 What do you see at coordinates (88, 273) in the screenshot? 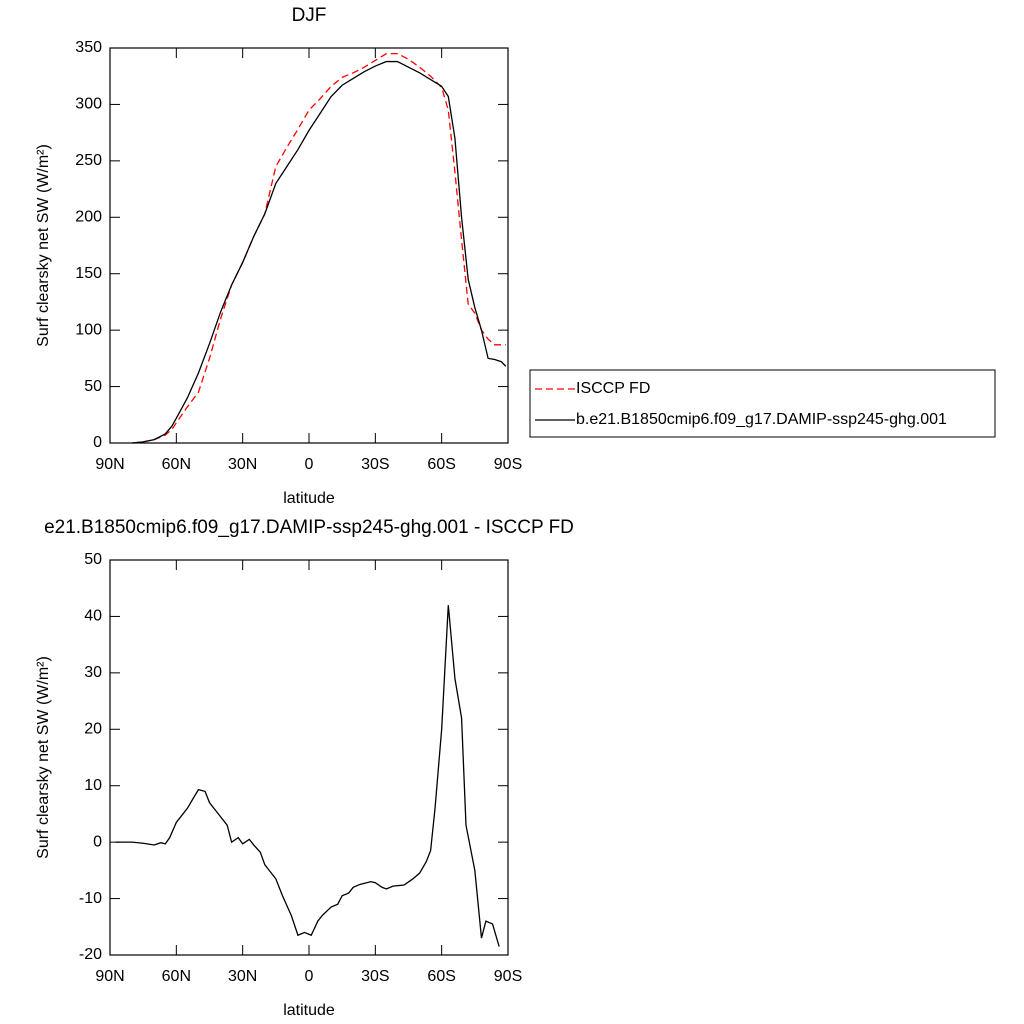
I see `y-tick-label: 150` at bounding box center [88, 273].